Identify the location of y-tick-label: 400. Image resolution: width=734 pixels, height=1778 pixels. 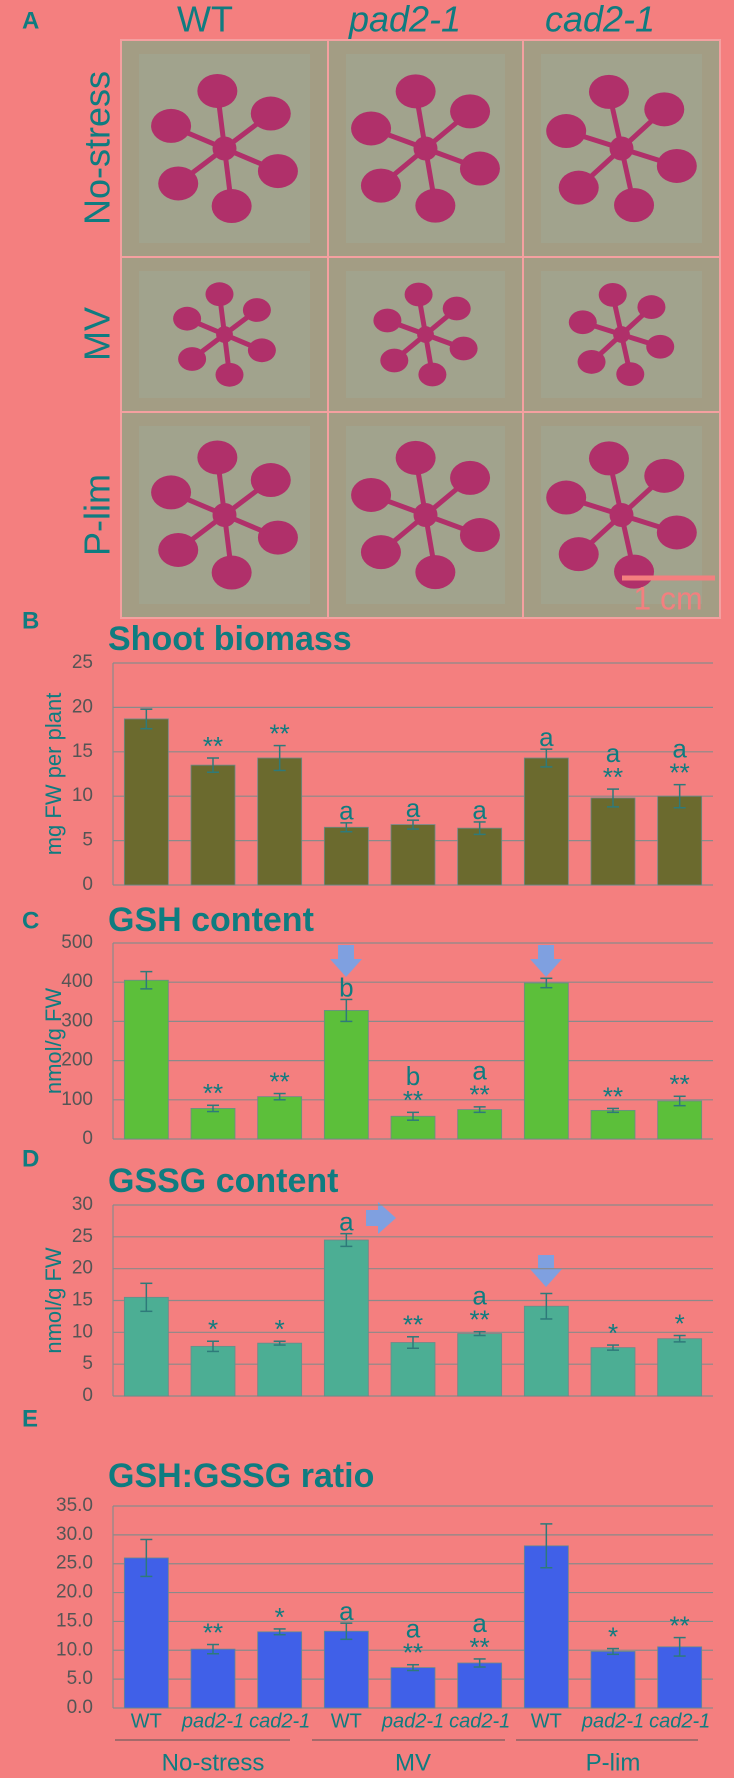
(77, 981).